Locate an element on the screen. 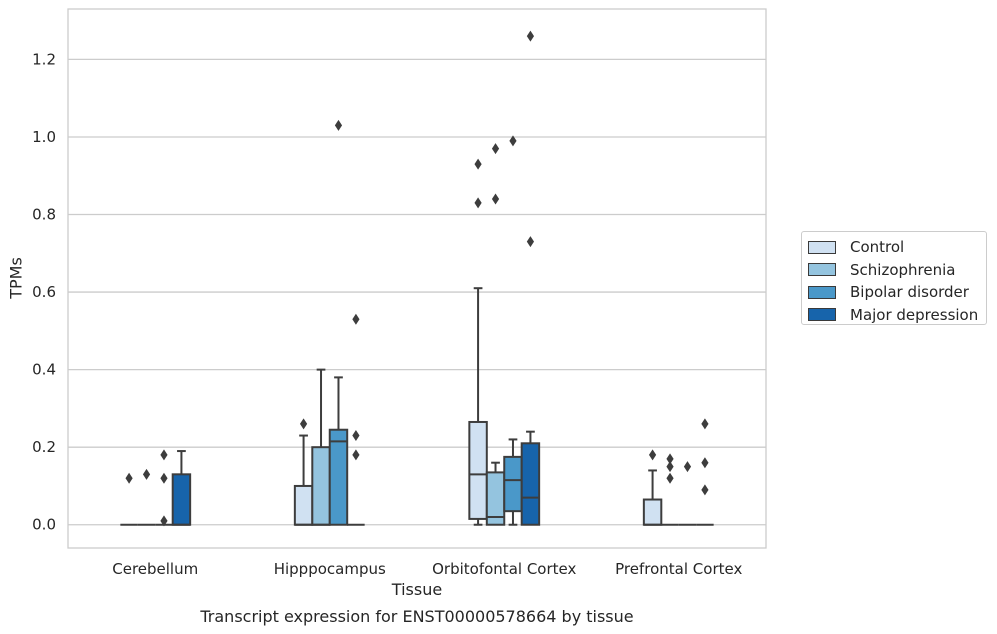  y-tick-label: 0.4 is located at coordinates (44, 370).